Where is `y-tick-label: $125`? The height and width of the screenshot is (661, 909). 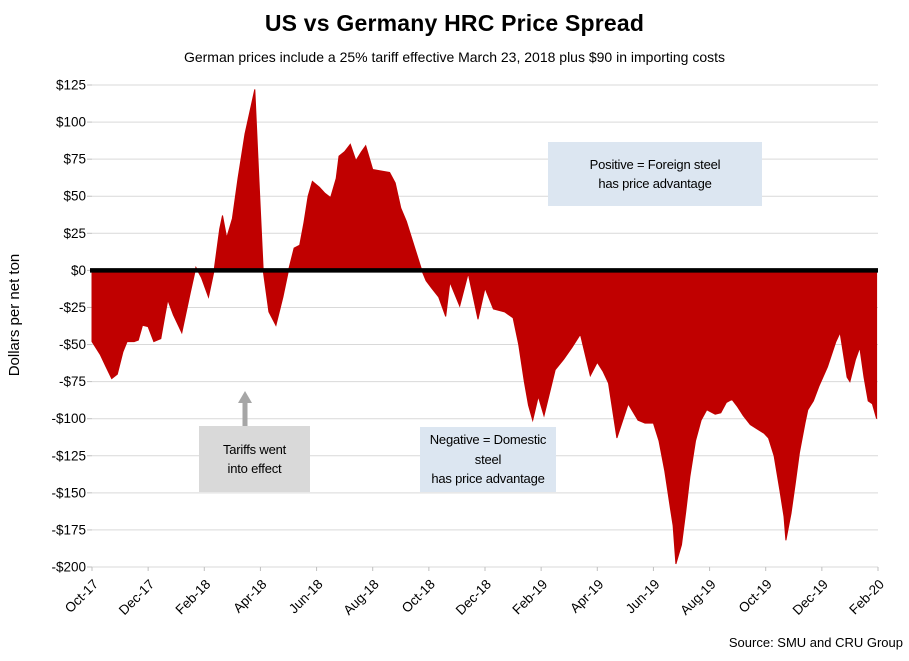
y-tick-label: $125 is located at coordinates (71, 85).